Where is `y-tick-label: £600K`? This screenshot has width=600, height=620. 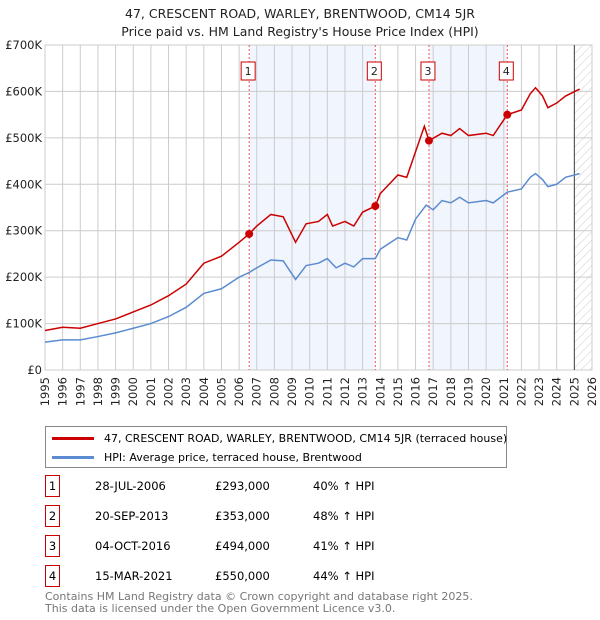 y-tick-label: £600K is located at coordinates (23, 91).